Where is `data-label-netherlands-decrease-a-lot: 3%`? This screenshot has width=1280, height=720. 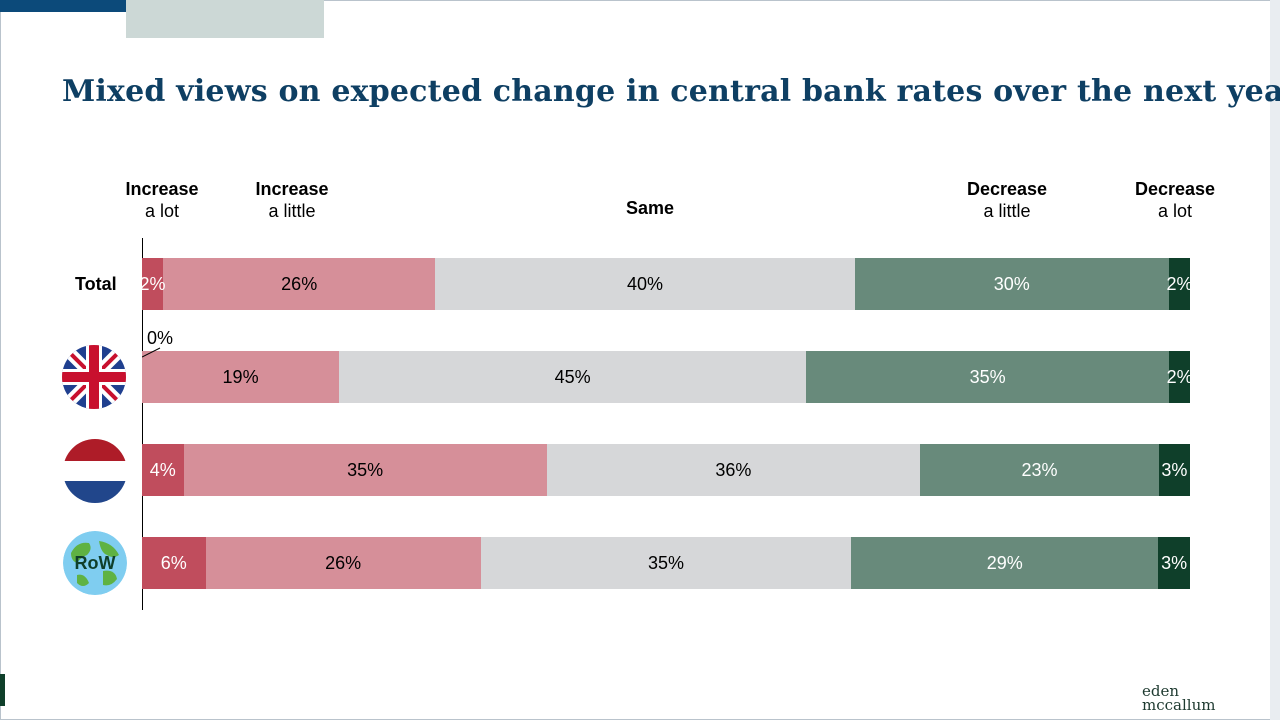
data-label-netherlands-decrease-a-lot: 3% is located at coordinates (1174, 469).